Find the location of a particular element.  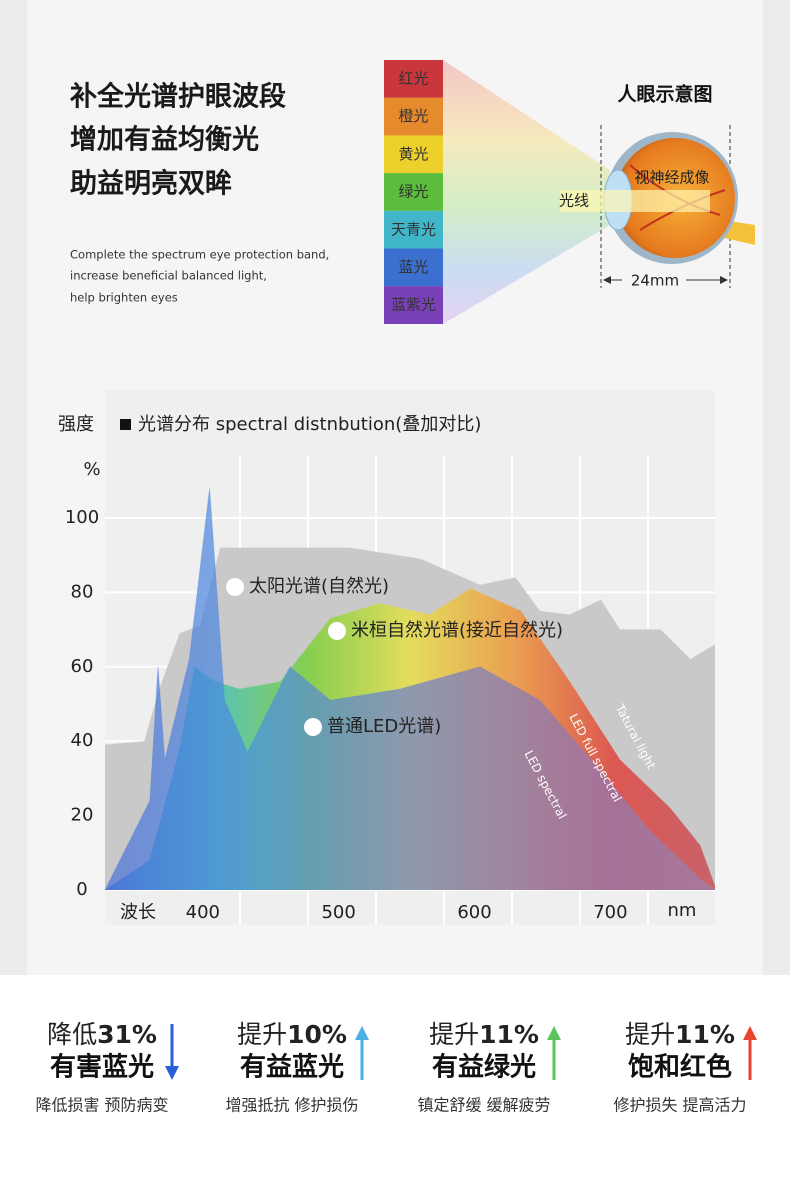

spectrum-label: 红光 is located at coordinates (413, 79).